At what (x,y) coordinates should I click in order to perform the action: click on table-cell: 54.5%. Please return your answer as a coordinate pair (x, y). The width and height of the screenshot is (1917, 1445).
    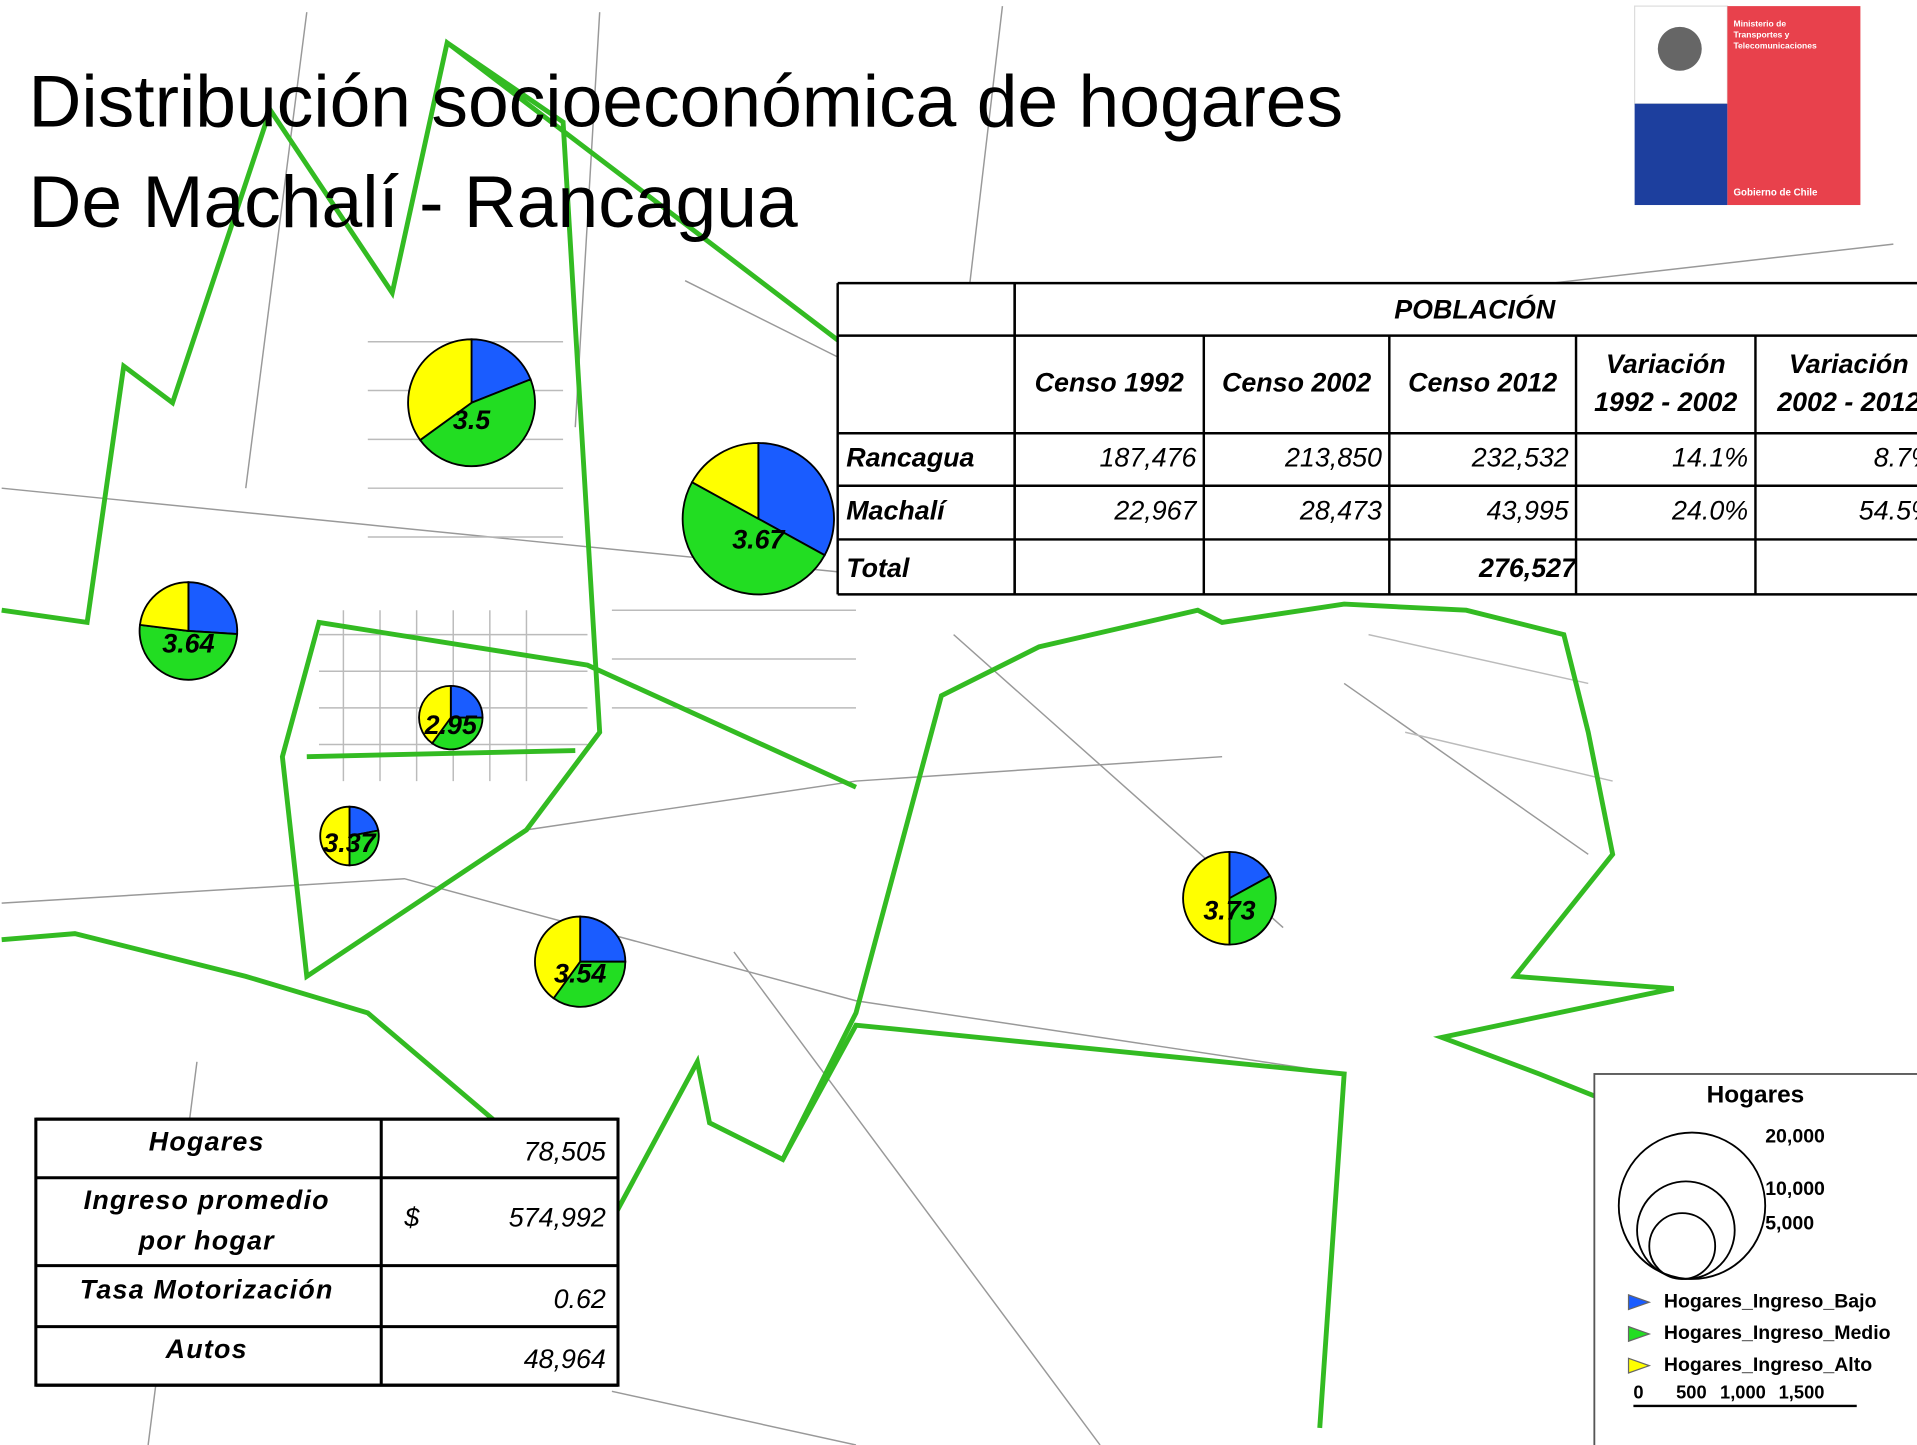
    Looking at the image, I should click on (1888, 511).